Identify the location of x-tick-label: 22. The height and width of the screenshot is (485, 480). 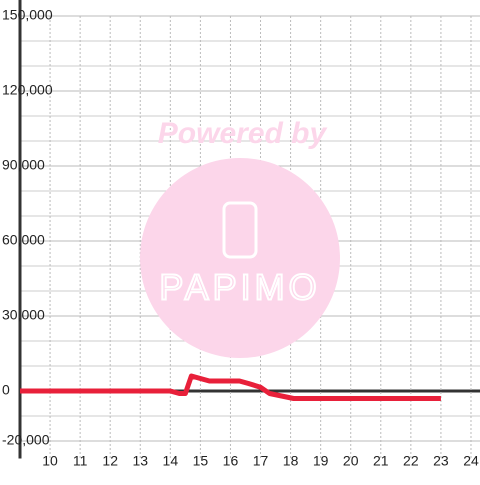
(411, 461).